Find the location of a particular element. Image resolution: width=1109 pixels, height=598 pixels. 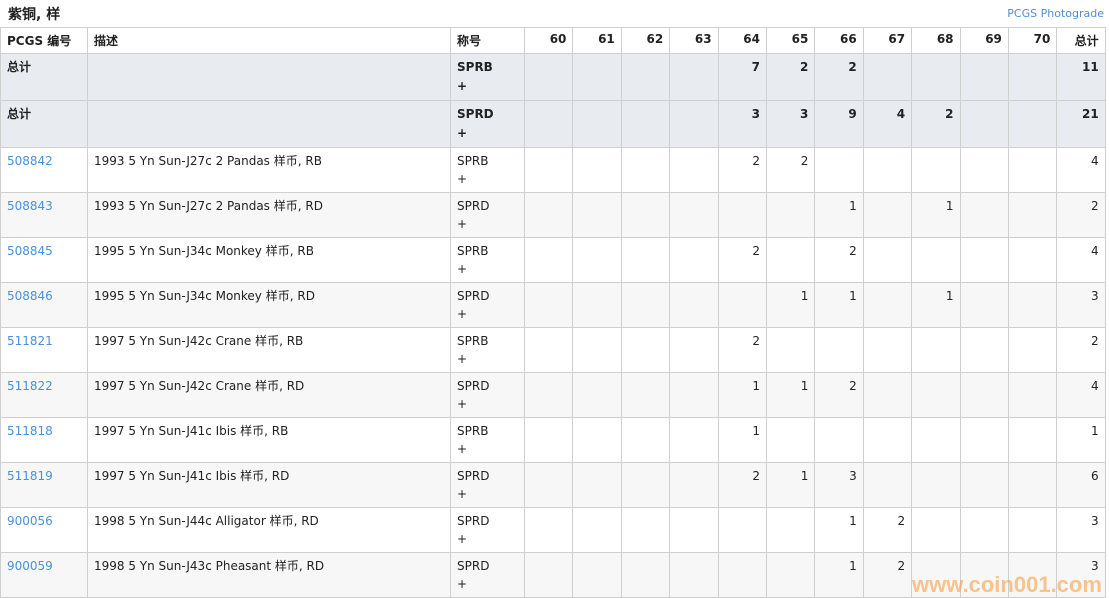

column-header: 60 is located at coordinates (548, 40).